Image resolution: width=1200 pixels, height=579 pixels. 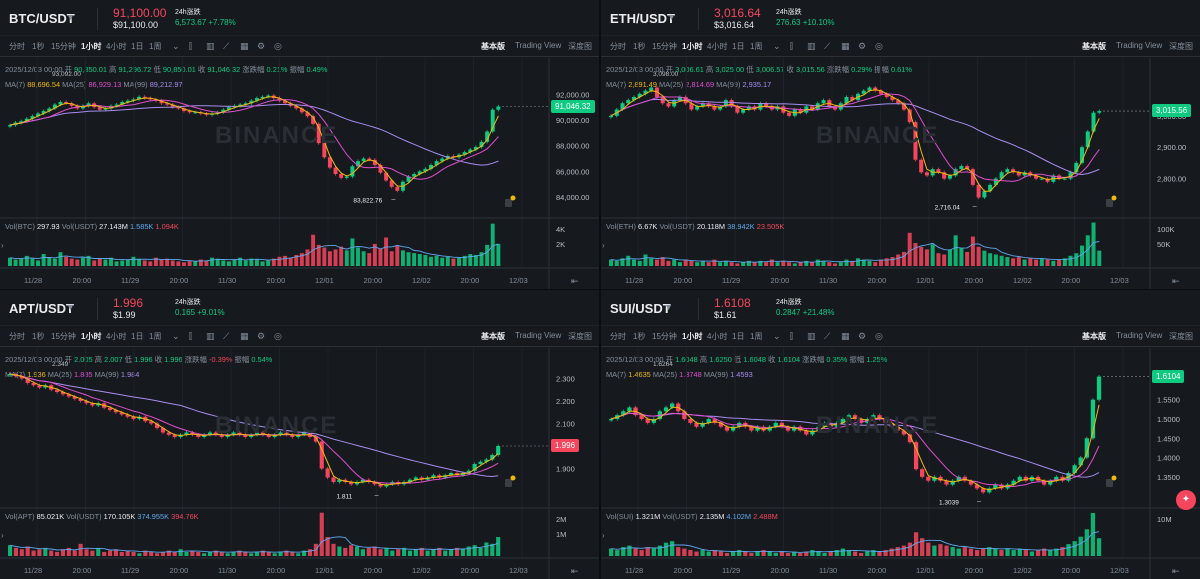 What do you see at coordinates (634, 280) in the screenshot?
I see `time-tick: 11/28` at bounding box center [634, 280].